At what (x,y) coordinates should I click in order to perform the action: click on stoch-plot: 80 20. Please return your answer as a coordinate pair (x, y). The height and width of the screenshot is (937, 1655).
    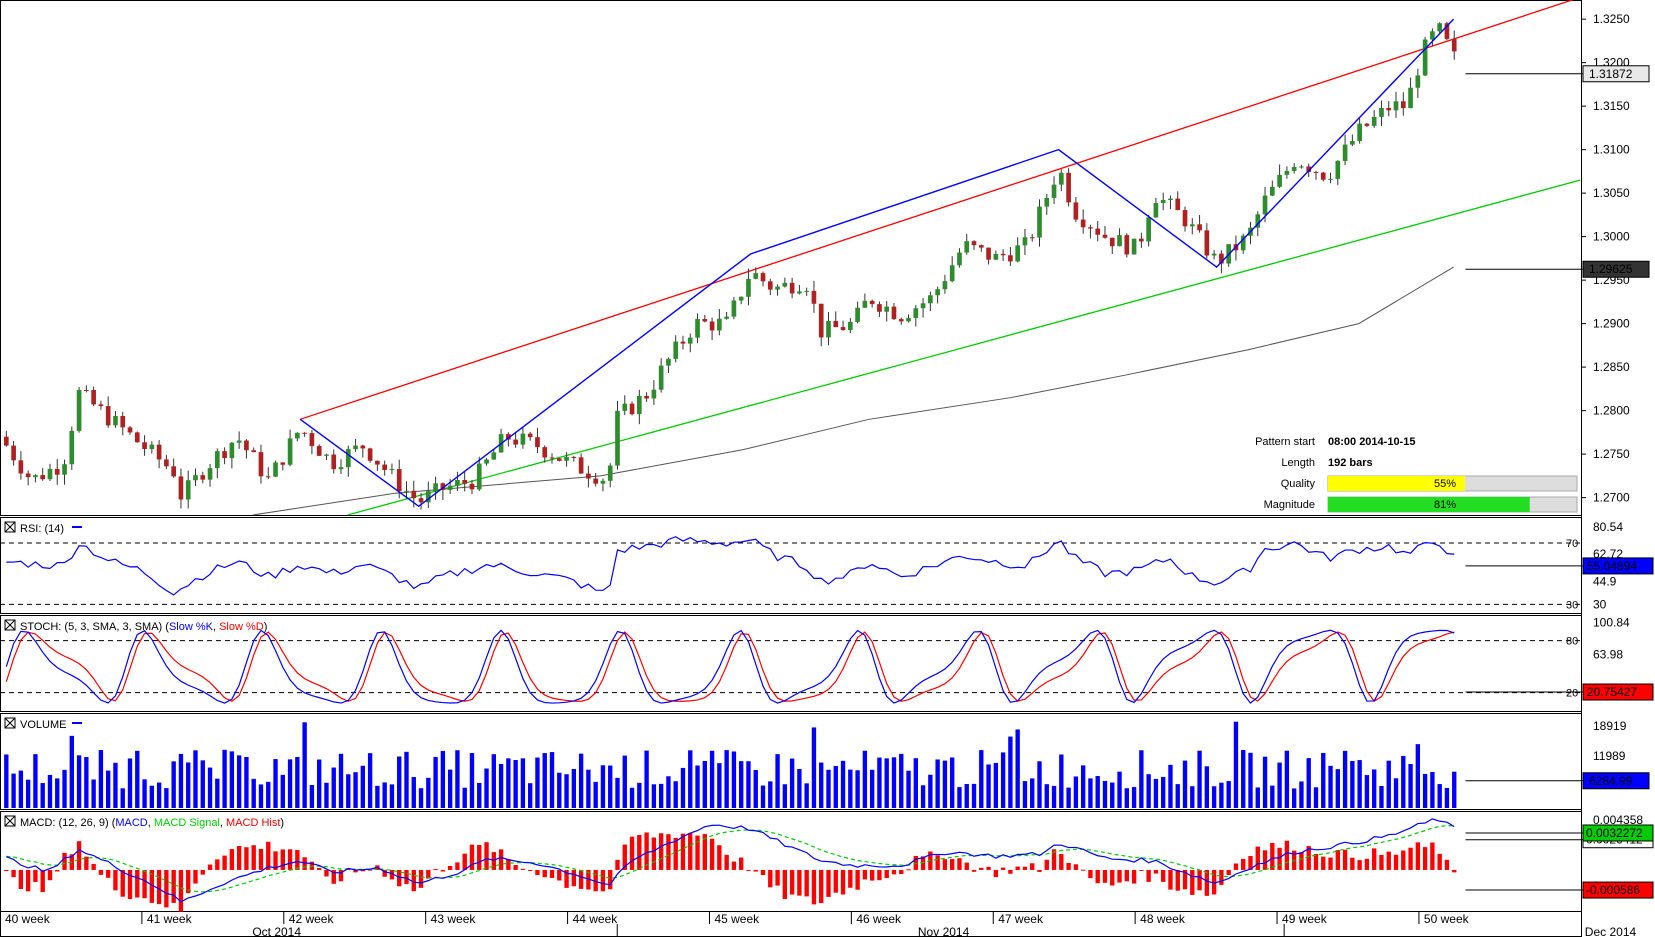
    Looking at the image, I should click on (790, 666).